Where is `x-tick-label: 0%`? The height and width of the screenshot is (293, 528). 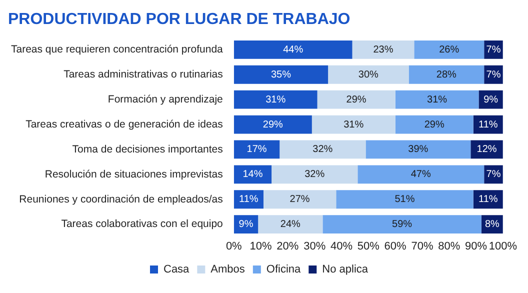 x-tick-label: 0% is located at coordinates (234, 246).